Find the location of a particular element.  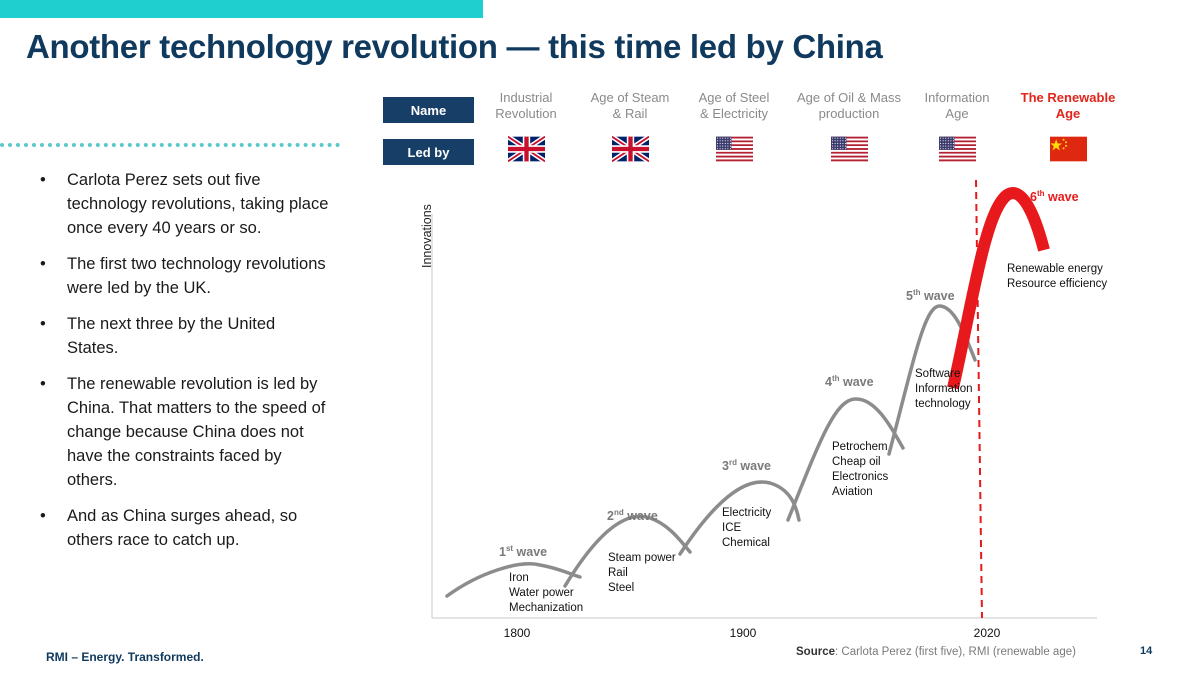

wave-technology-label: Electricity is located at coordinates (746, 513).